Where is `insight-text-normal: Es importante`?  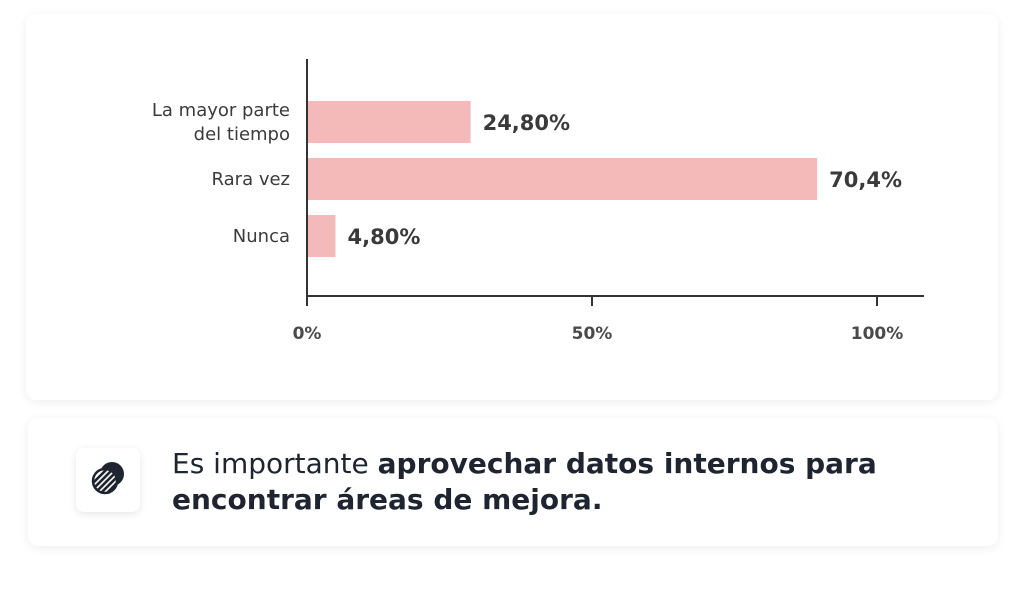
insight-text-normal: Es importante is located at coordinates (275, 463).